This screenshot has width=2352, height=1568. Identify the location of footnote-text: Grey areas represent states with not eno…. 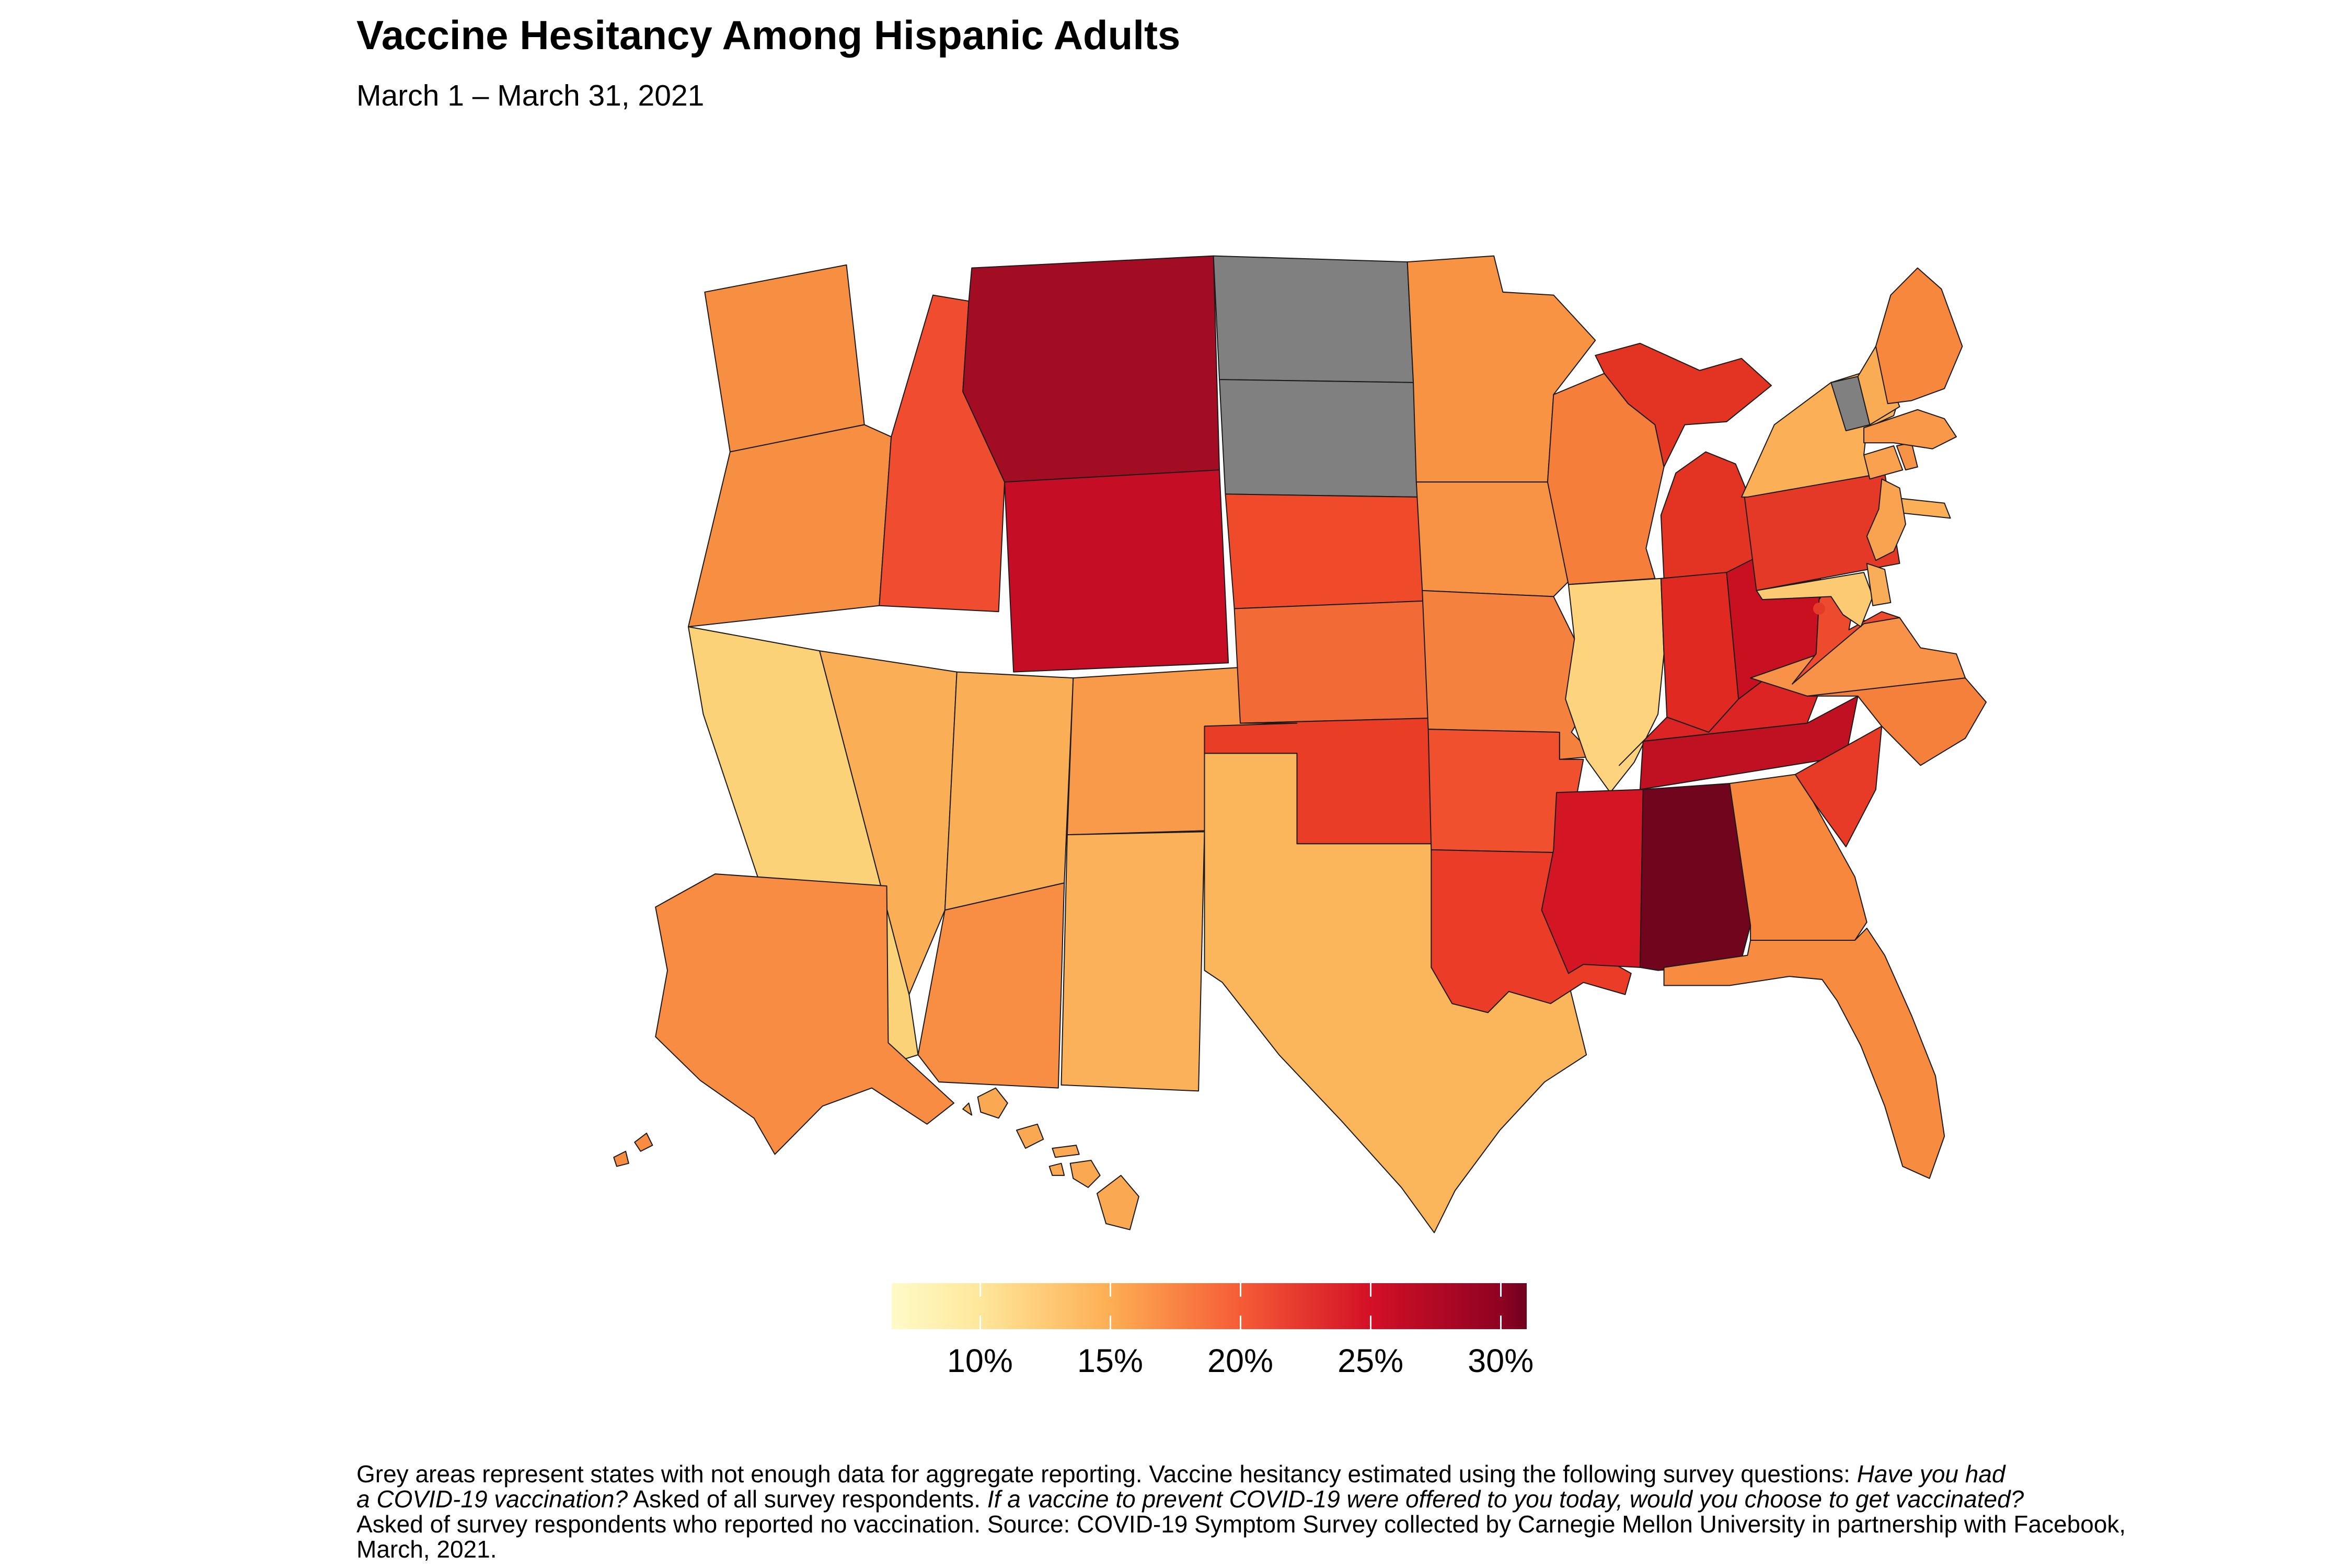
(1241, 1511).